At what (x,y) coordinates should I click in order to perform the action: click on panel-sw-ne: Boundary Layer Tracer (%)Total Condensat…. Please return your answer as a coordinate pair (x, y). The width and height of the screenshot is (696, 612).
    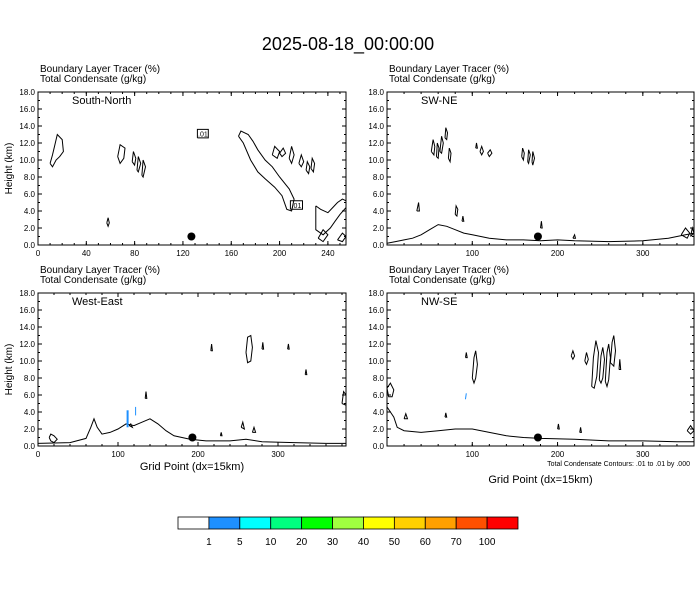
    Looking at the image, I should click on (531, 161).